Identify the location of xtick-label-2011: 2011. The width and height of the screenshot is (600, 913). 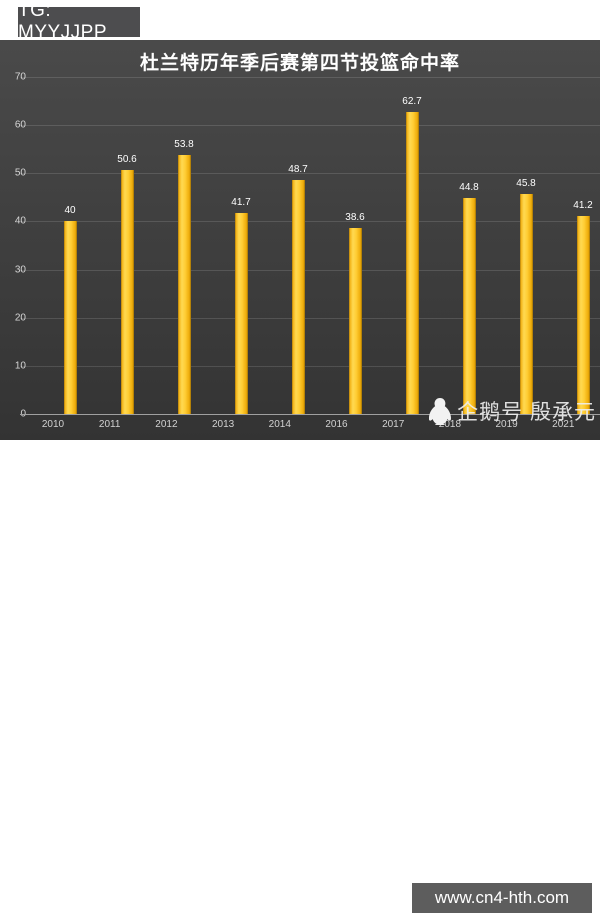
(109, 424).